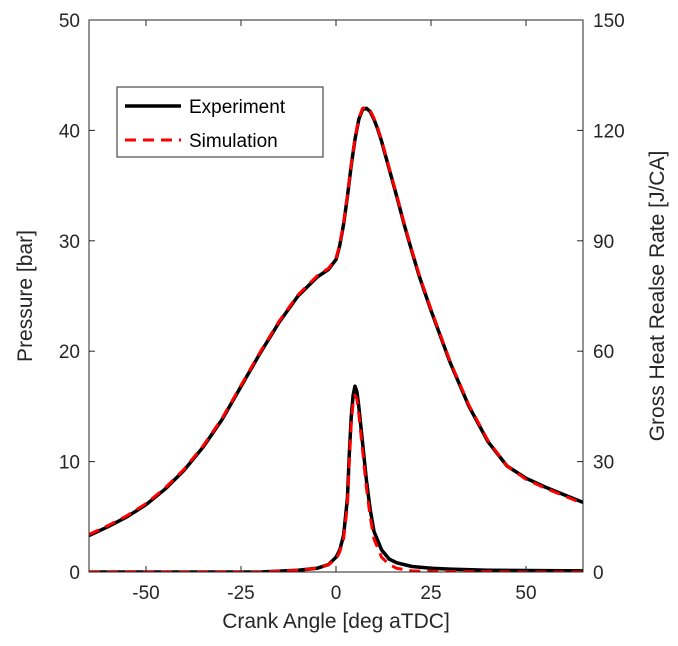  What do you see at coordinates (603, 242) in the screenshot?
I see `y2-tick-label: 90` at bounding box center [603, 242].